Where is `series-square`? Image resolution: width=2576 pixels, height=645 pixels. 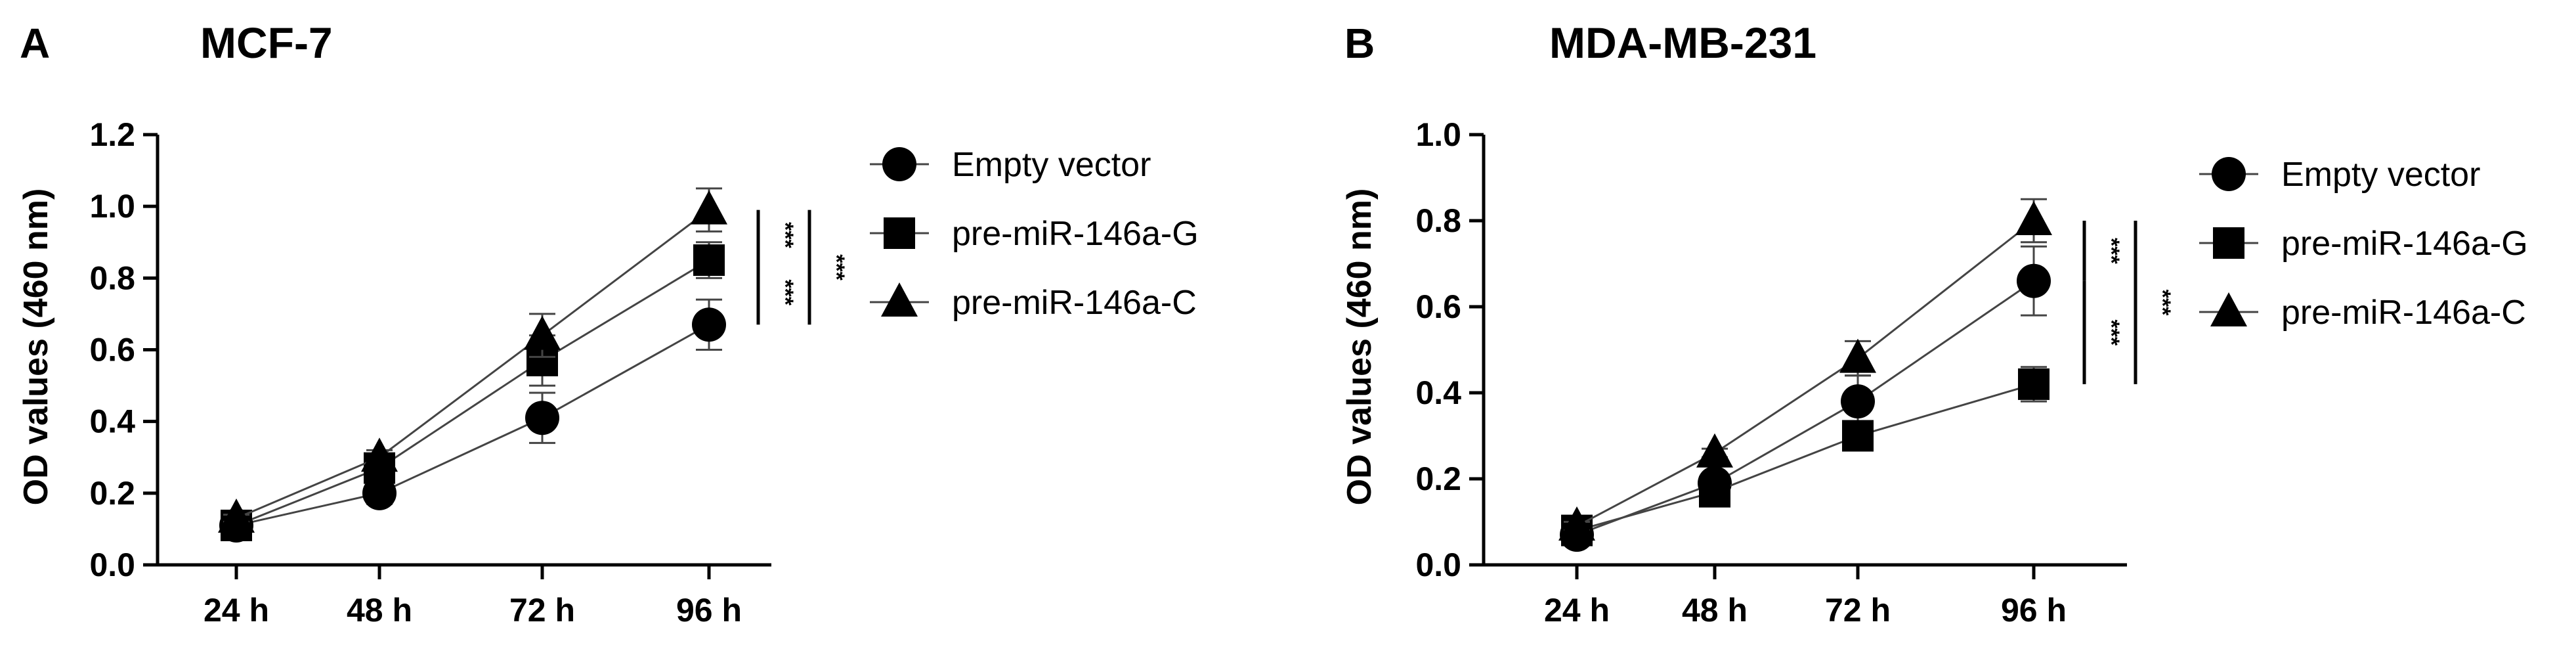
series-square is located at coordinates (473, 391).